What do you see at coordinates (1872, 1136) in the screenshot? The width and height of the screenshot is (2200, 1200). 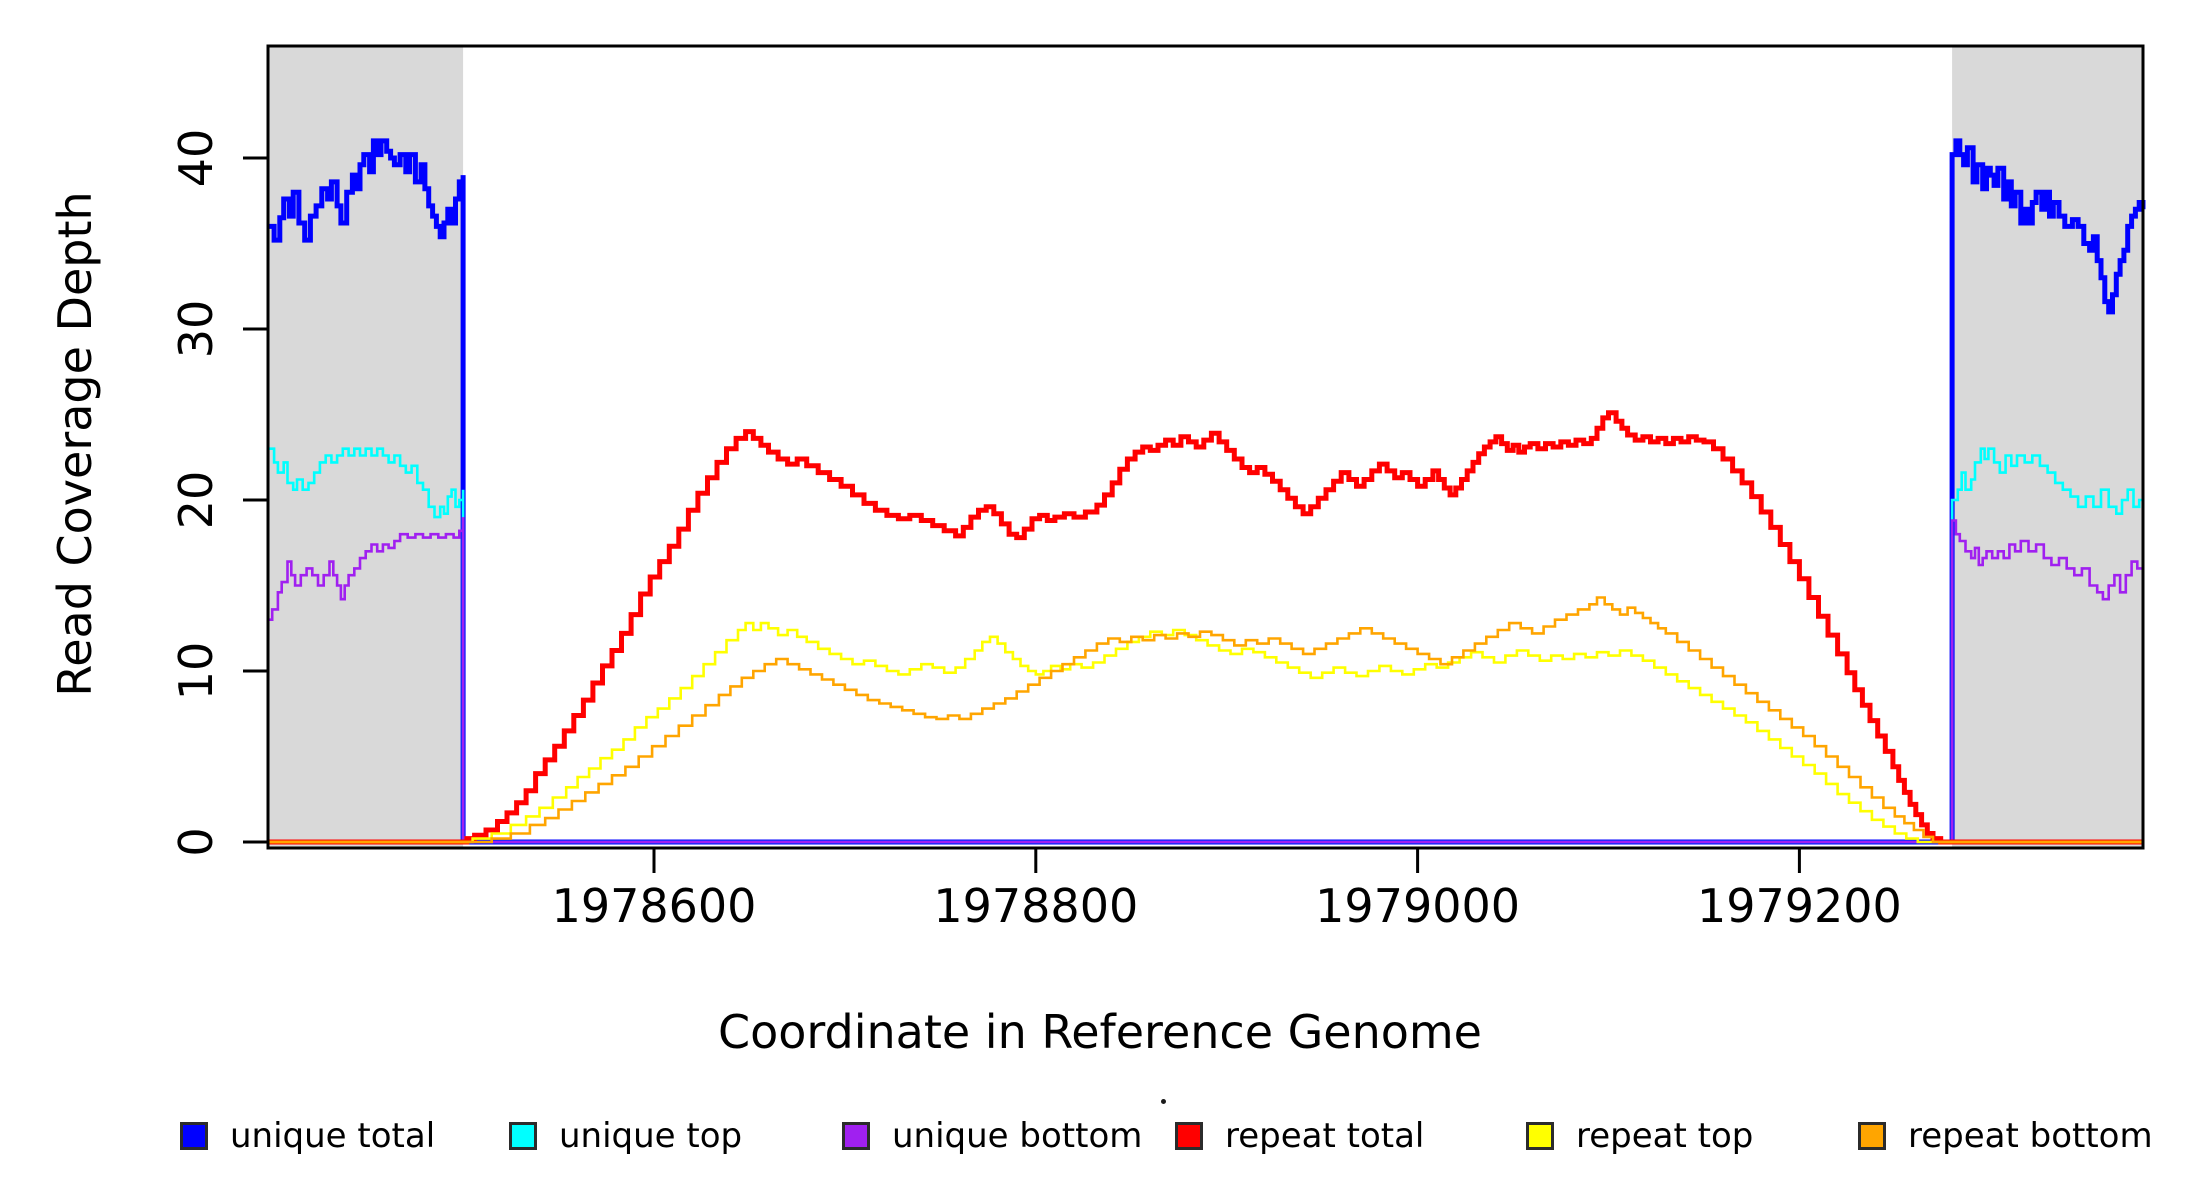 I see `repeat-bottom-swatch-icon` at bounding box center [1872, 1136].